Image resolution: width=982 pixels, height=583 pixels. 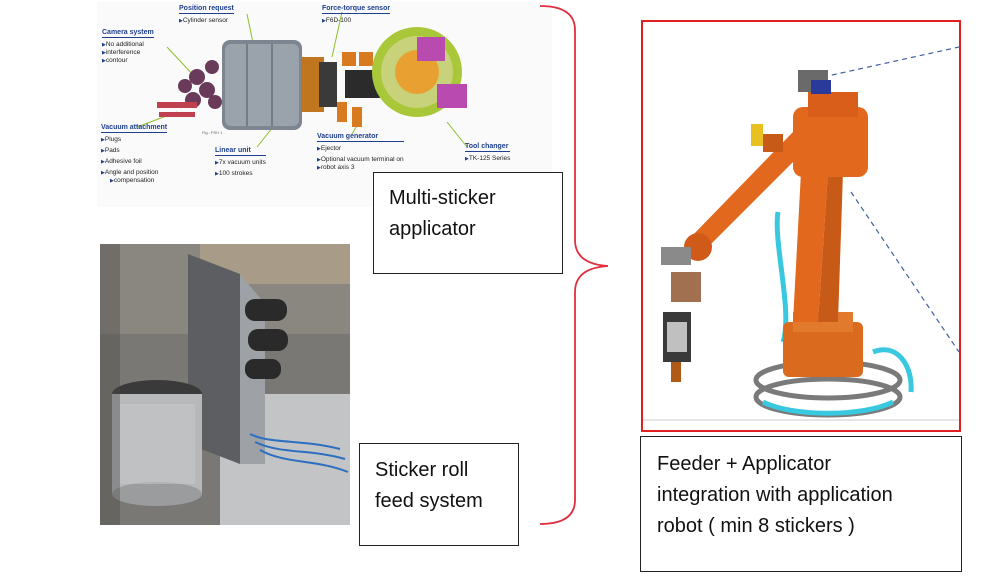 I want to click on force-torque-sensor-title: Force-torque sensor, so click(x=356, y=9).